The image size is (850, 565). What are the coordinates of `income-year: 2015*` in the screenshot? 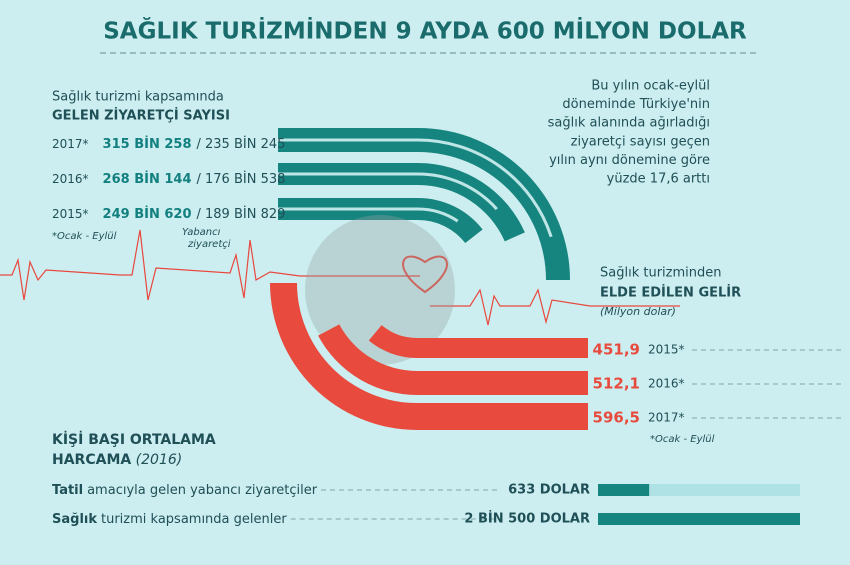 It's located at (666, 350).